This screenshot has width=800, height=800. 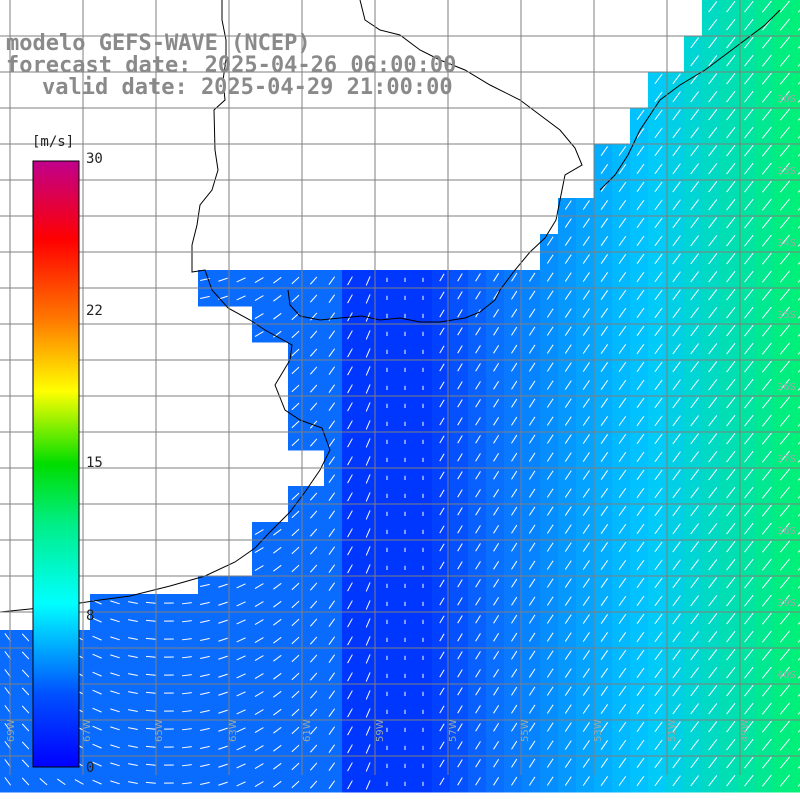 I want to click on colorbar-gradient, so click(x=56, y=464).